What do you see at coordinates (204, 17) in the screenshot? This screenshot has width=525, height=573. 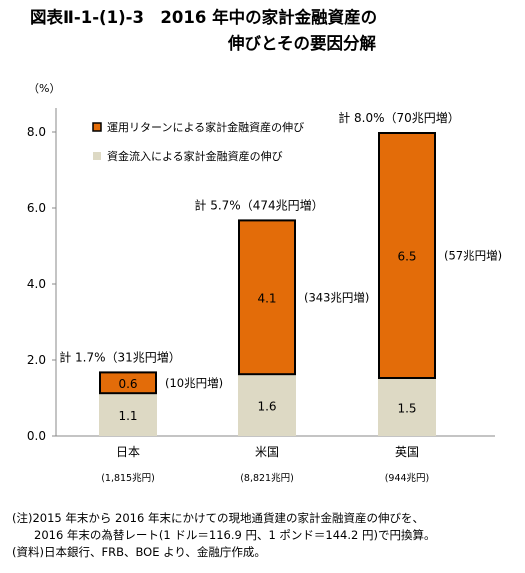 I see `chart-title-line-1: 図表Ⅱ-1-(1)-3 2016 年中の家計金融資産の` at bounding box center [204, 17].